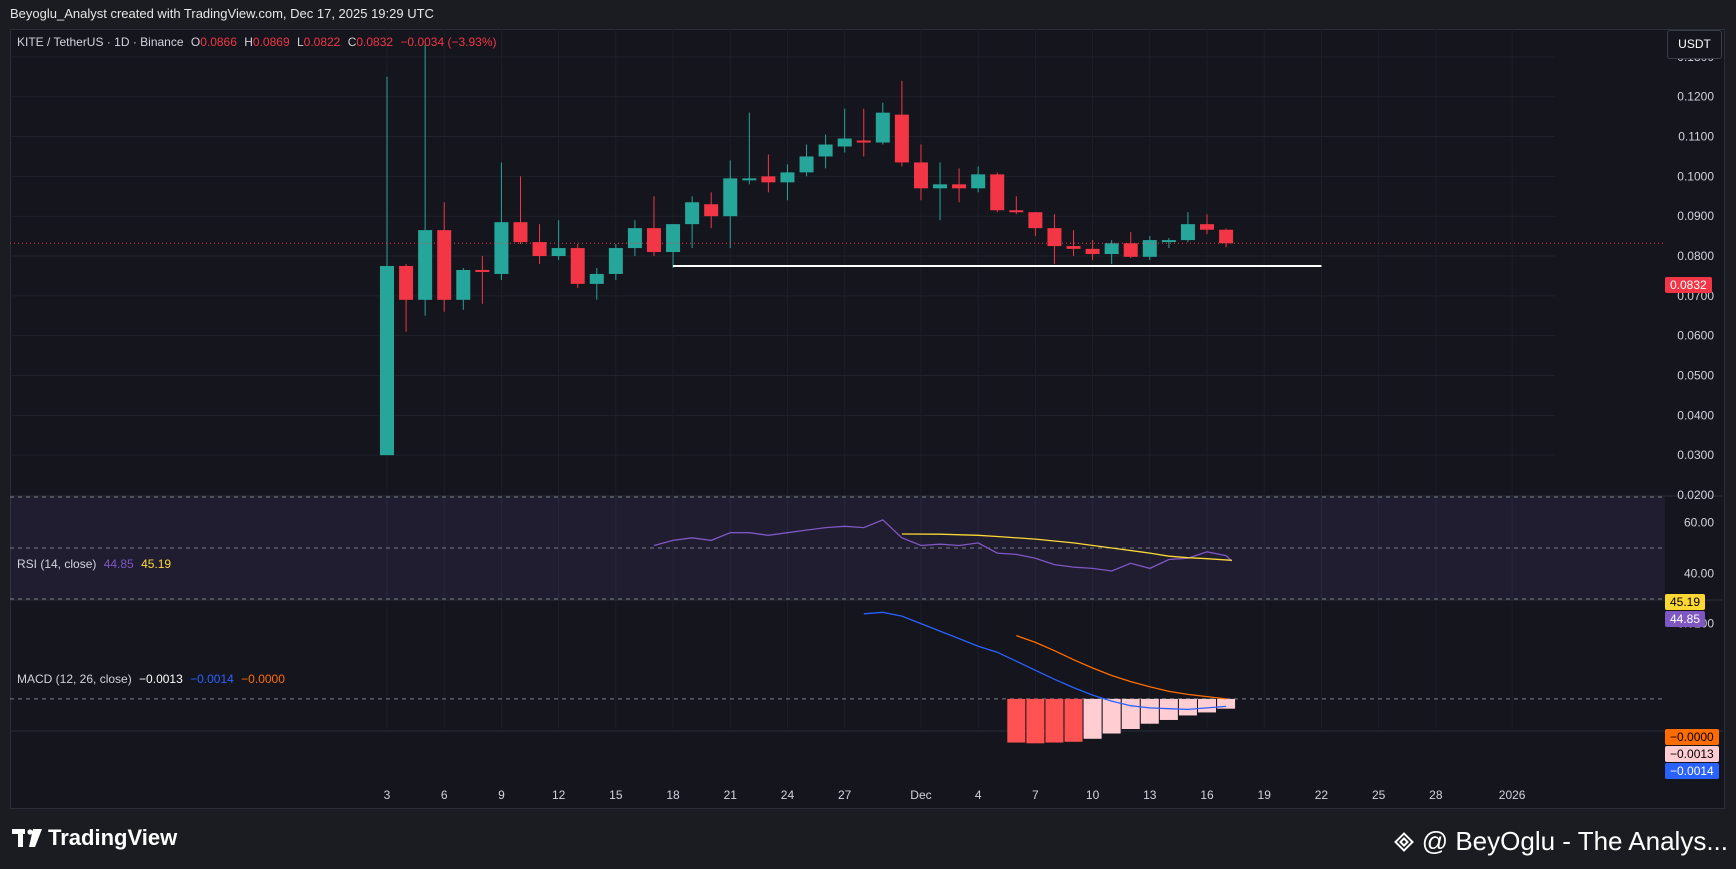  I want to click on tradingview-brand: TradingView, so click(112, 838).